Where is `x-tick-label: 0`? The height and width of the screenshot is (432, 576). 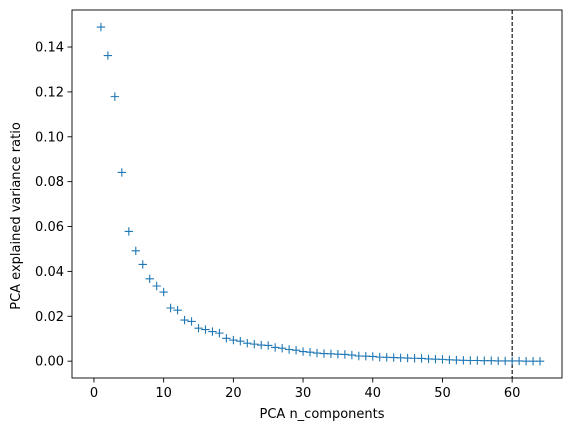 x-tick-label: 0 is located at coordinates (94, 393).